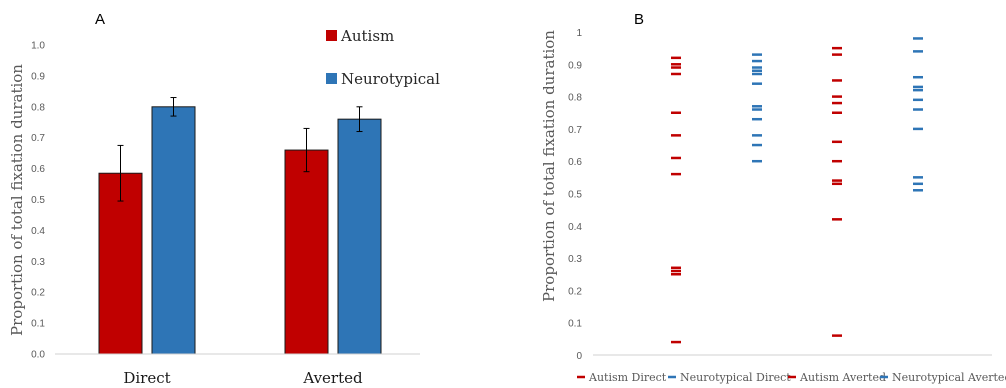 The height and width of the screenshot is (388, 1006). I want to click on legend-label: Neurotypical Averted, so click(949, 377).